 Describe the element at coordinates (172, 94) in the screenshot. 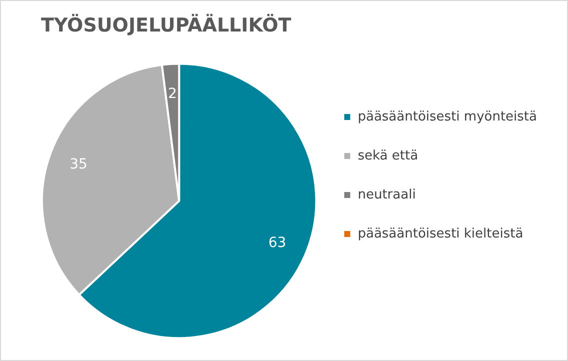

I see `data-label: 2` at that location.